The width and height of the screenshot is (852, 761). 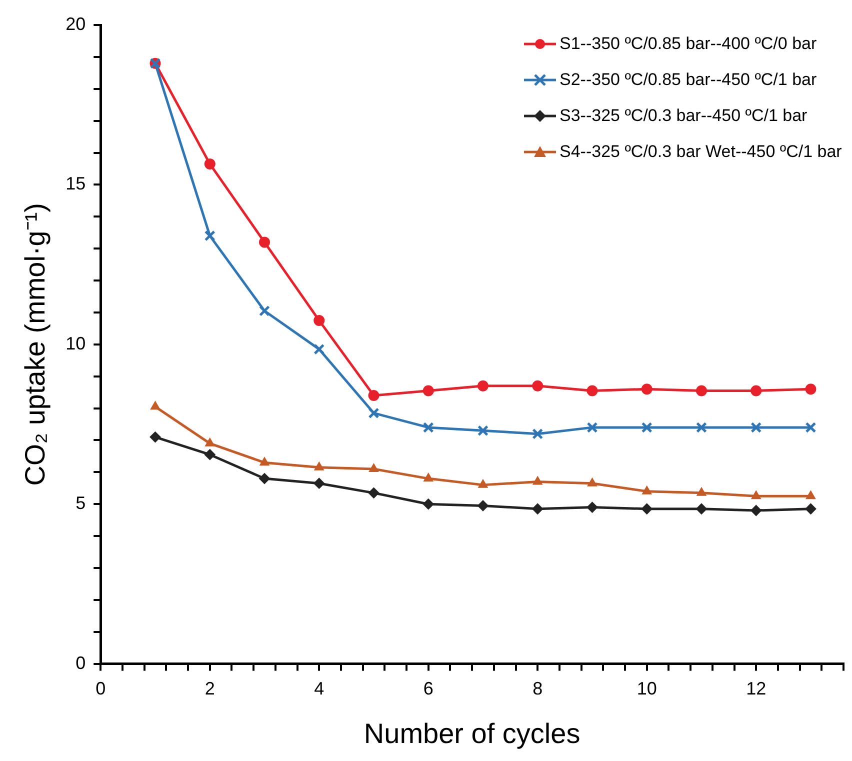 I want to click on x-tick-label: 6, so click(x=428, y=688).